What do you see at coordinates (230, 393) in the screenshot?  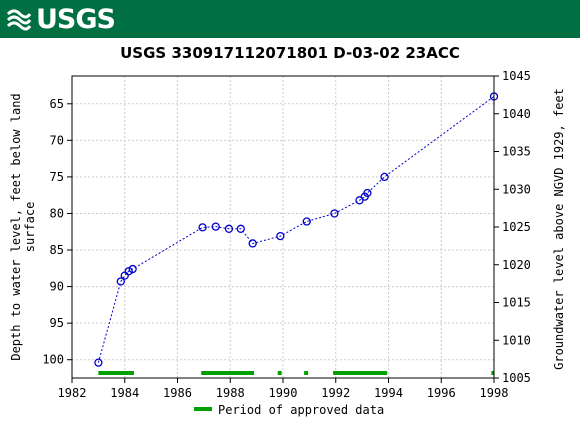 I see `x-tick-label: 1988` at bounding box center [230, 393].